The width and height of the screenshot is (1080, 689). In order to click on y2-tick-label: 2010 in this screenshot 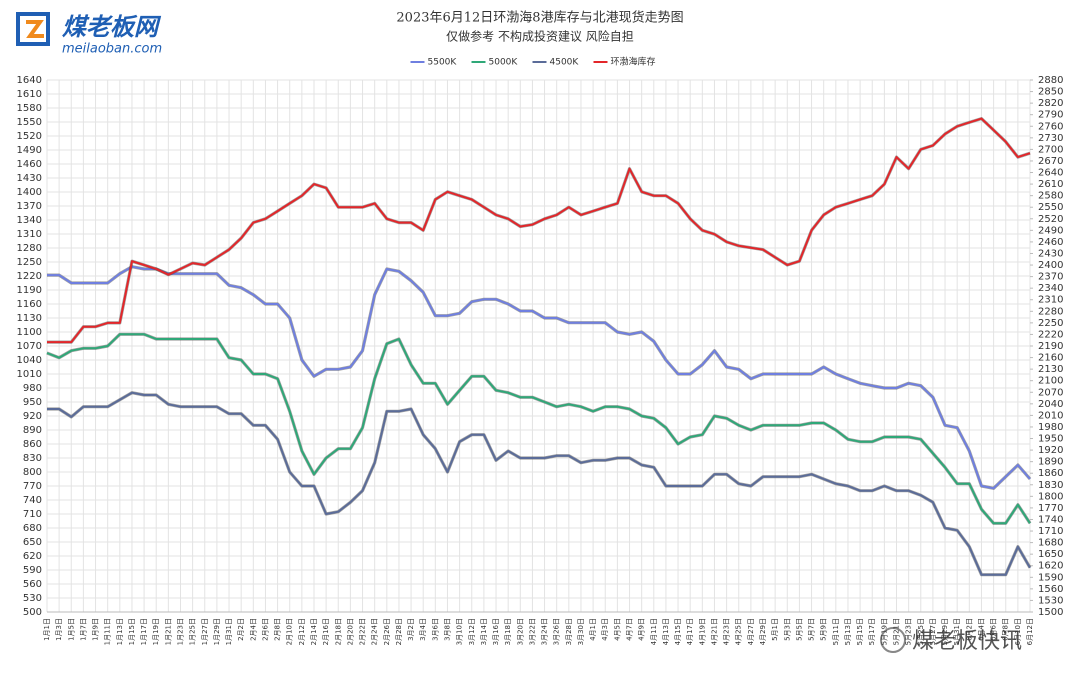, I will do `click(1050, 415)`.